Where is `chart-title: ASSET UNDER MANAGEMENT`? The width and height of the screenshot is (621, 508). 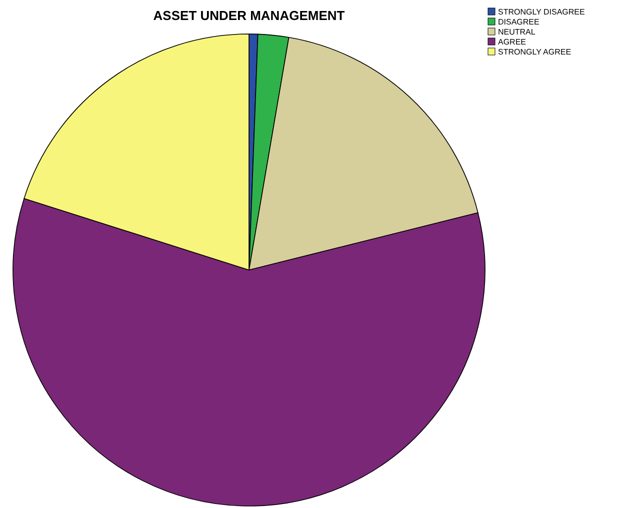
chart-title: ASSET UNDER MANAGEMENT is located at coordinates (249, 15).